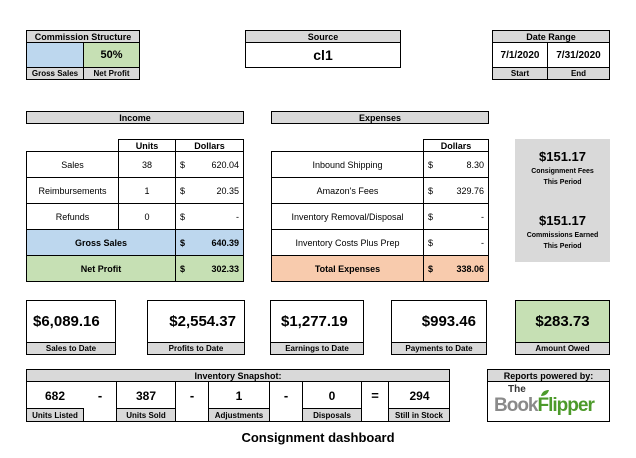  What do you see at coordinates (146, 415) in the screenshot?
I see `units-sold-label: Units Sold` at bounding box center [146, 415].